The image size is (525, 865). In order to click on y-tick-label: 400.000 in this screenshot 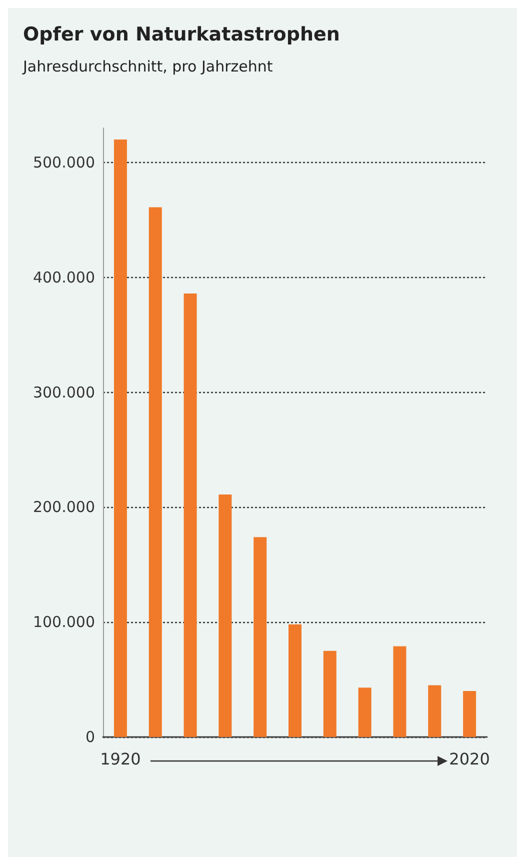, I will do `click(63, 277)`.